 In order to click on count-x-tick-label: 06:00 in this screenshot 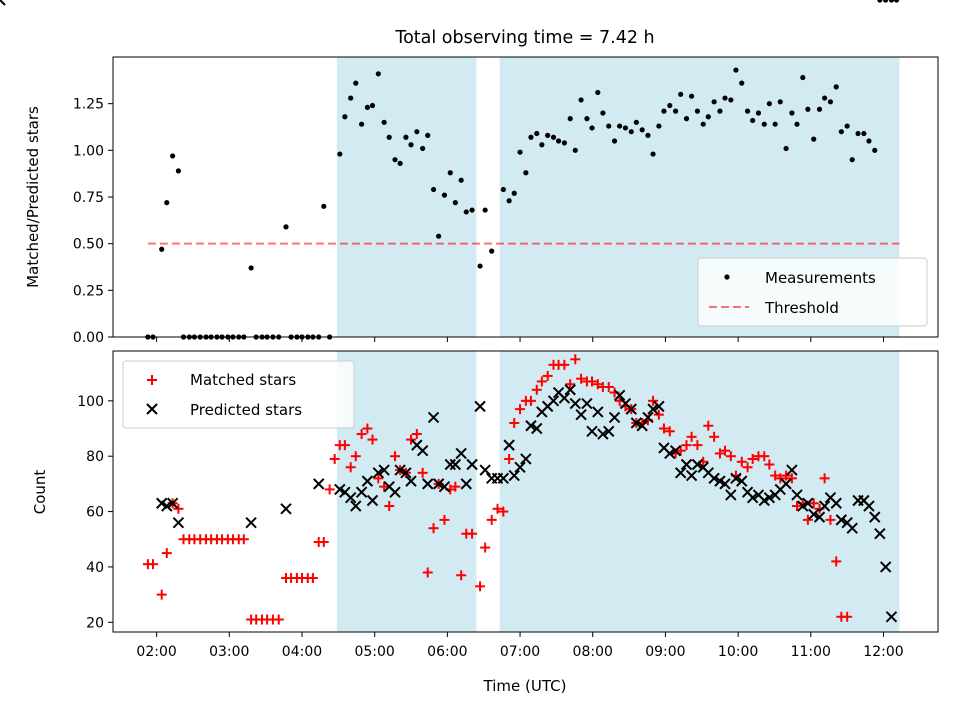, I will do `click(447, 652)`.